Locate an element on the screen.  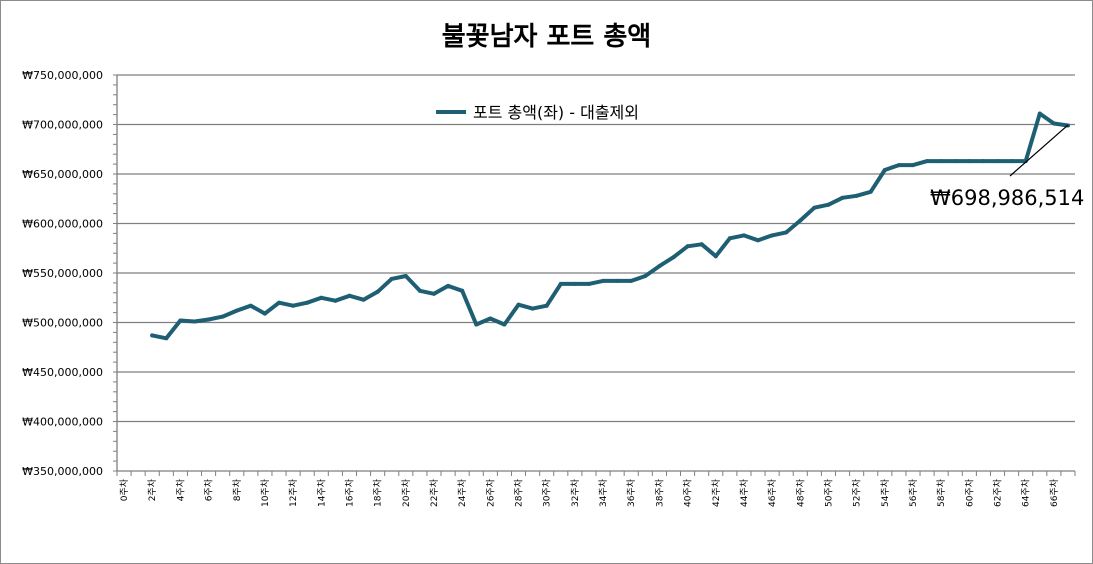
x-tick-label: 54주차 is located at coordinates (885, 492).